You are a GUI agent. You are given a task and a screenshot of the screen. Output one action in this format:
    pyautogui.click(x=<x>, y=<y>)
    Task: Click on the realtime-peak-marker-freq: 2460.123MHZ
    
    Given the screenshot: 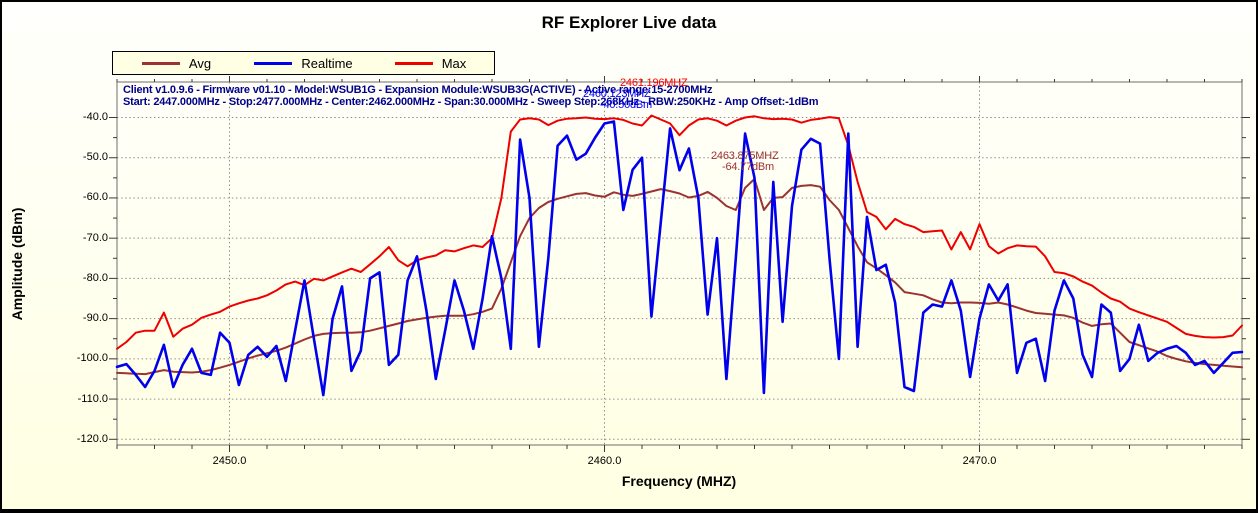 What is the action you would take?
    pyautogui.click(x=617, y=94)
    